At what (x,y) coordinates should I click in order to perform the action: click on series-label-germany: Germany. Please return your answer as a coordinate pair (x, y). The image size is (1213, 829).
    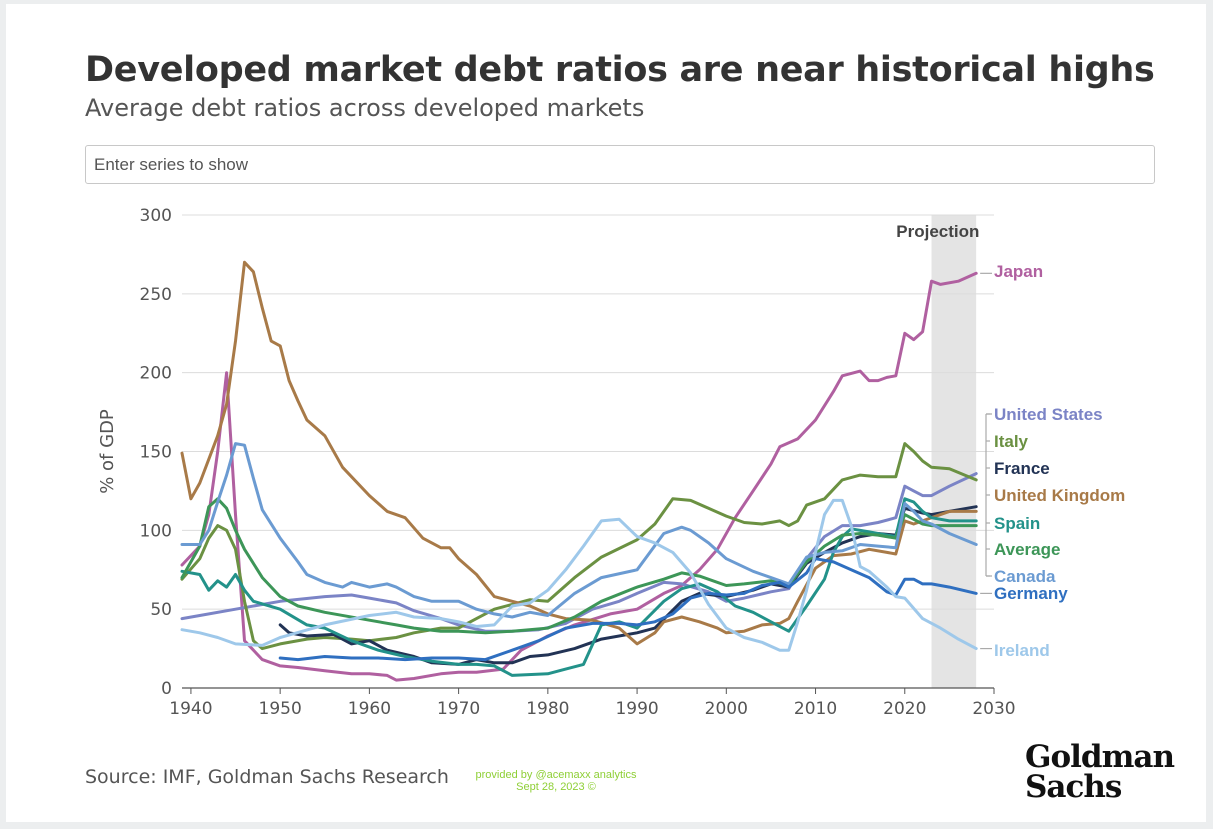
    Looking at the image, I should click on (1031, 593).